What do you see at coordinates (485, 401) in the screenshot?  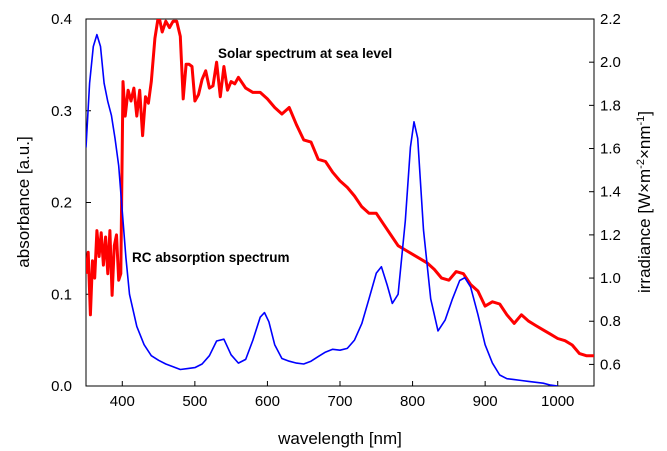 I see `x-tick-label: 900` at bounding box center [485, 401].